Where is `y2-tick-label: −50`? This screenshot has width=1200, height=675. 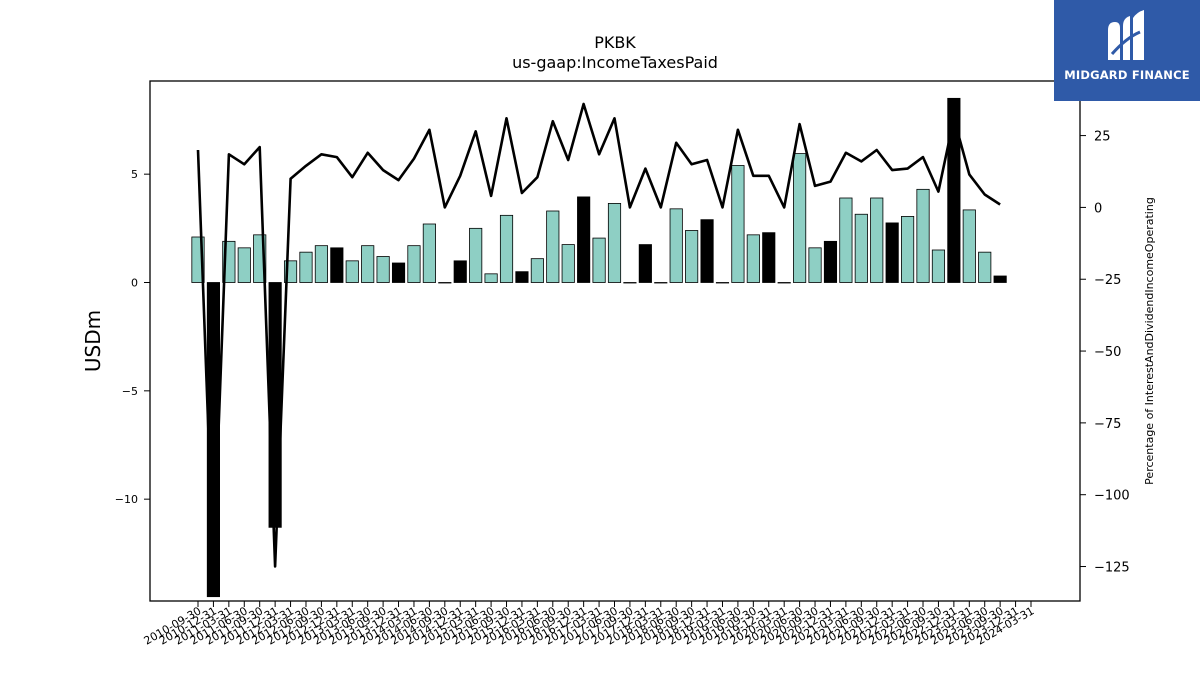 y2-tick-label: −50 is located at coordinates (1107, 352).